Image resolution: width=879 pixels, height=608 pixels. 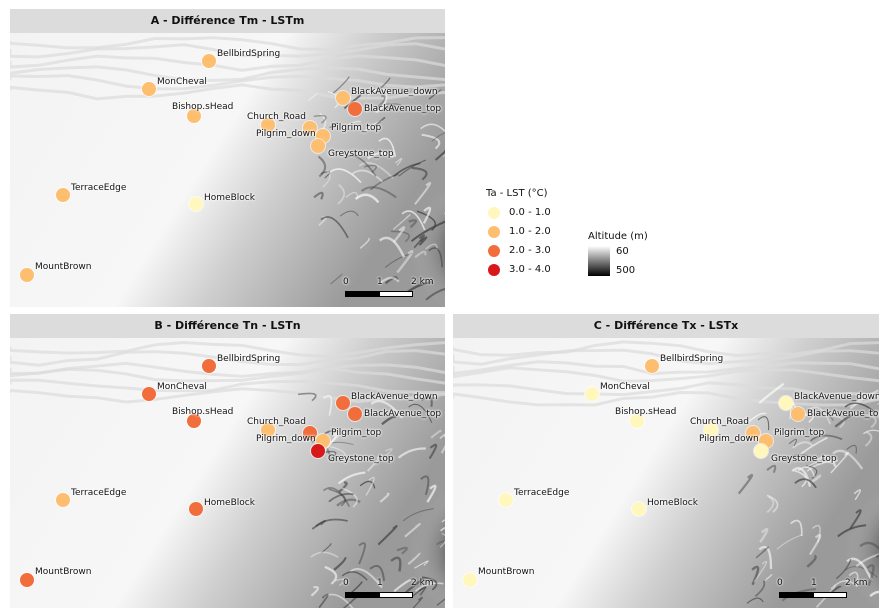 I want to click on altitude-legend: Altitude (m) 60 500, so click(x=633, y=253).